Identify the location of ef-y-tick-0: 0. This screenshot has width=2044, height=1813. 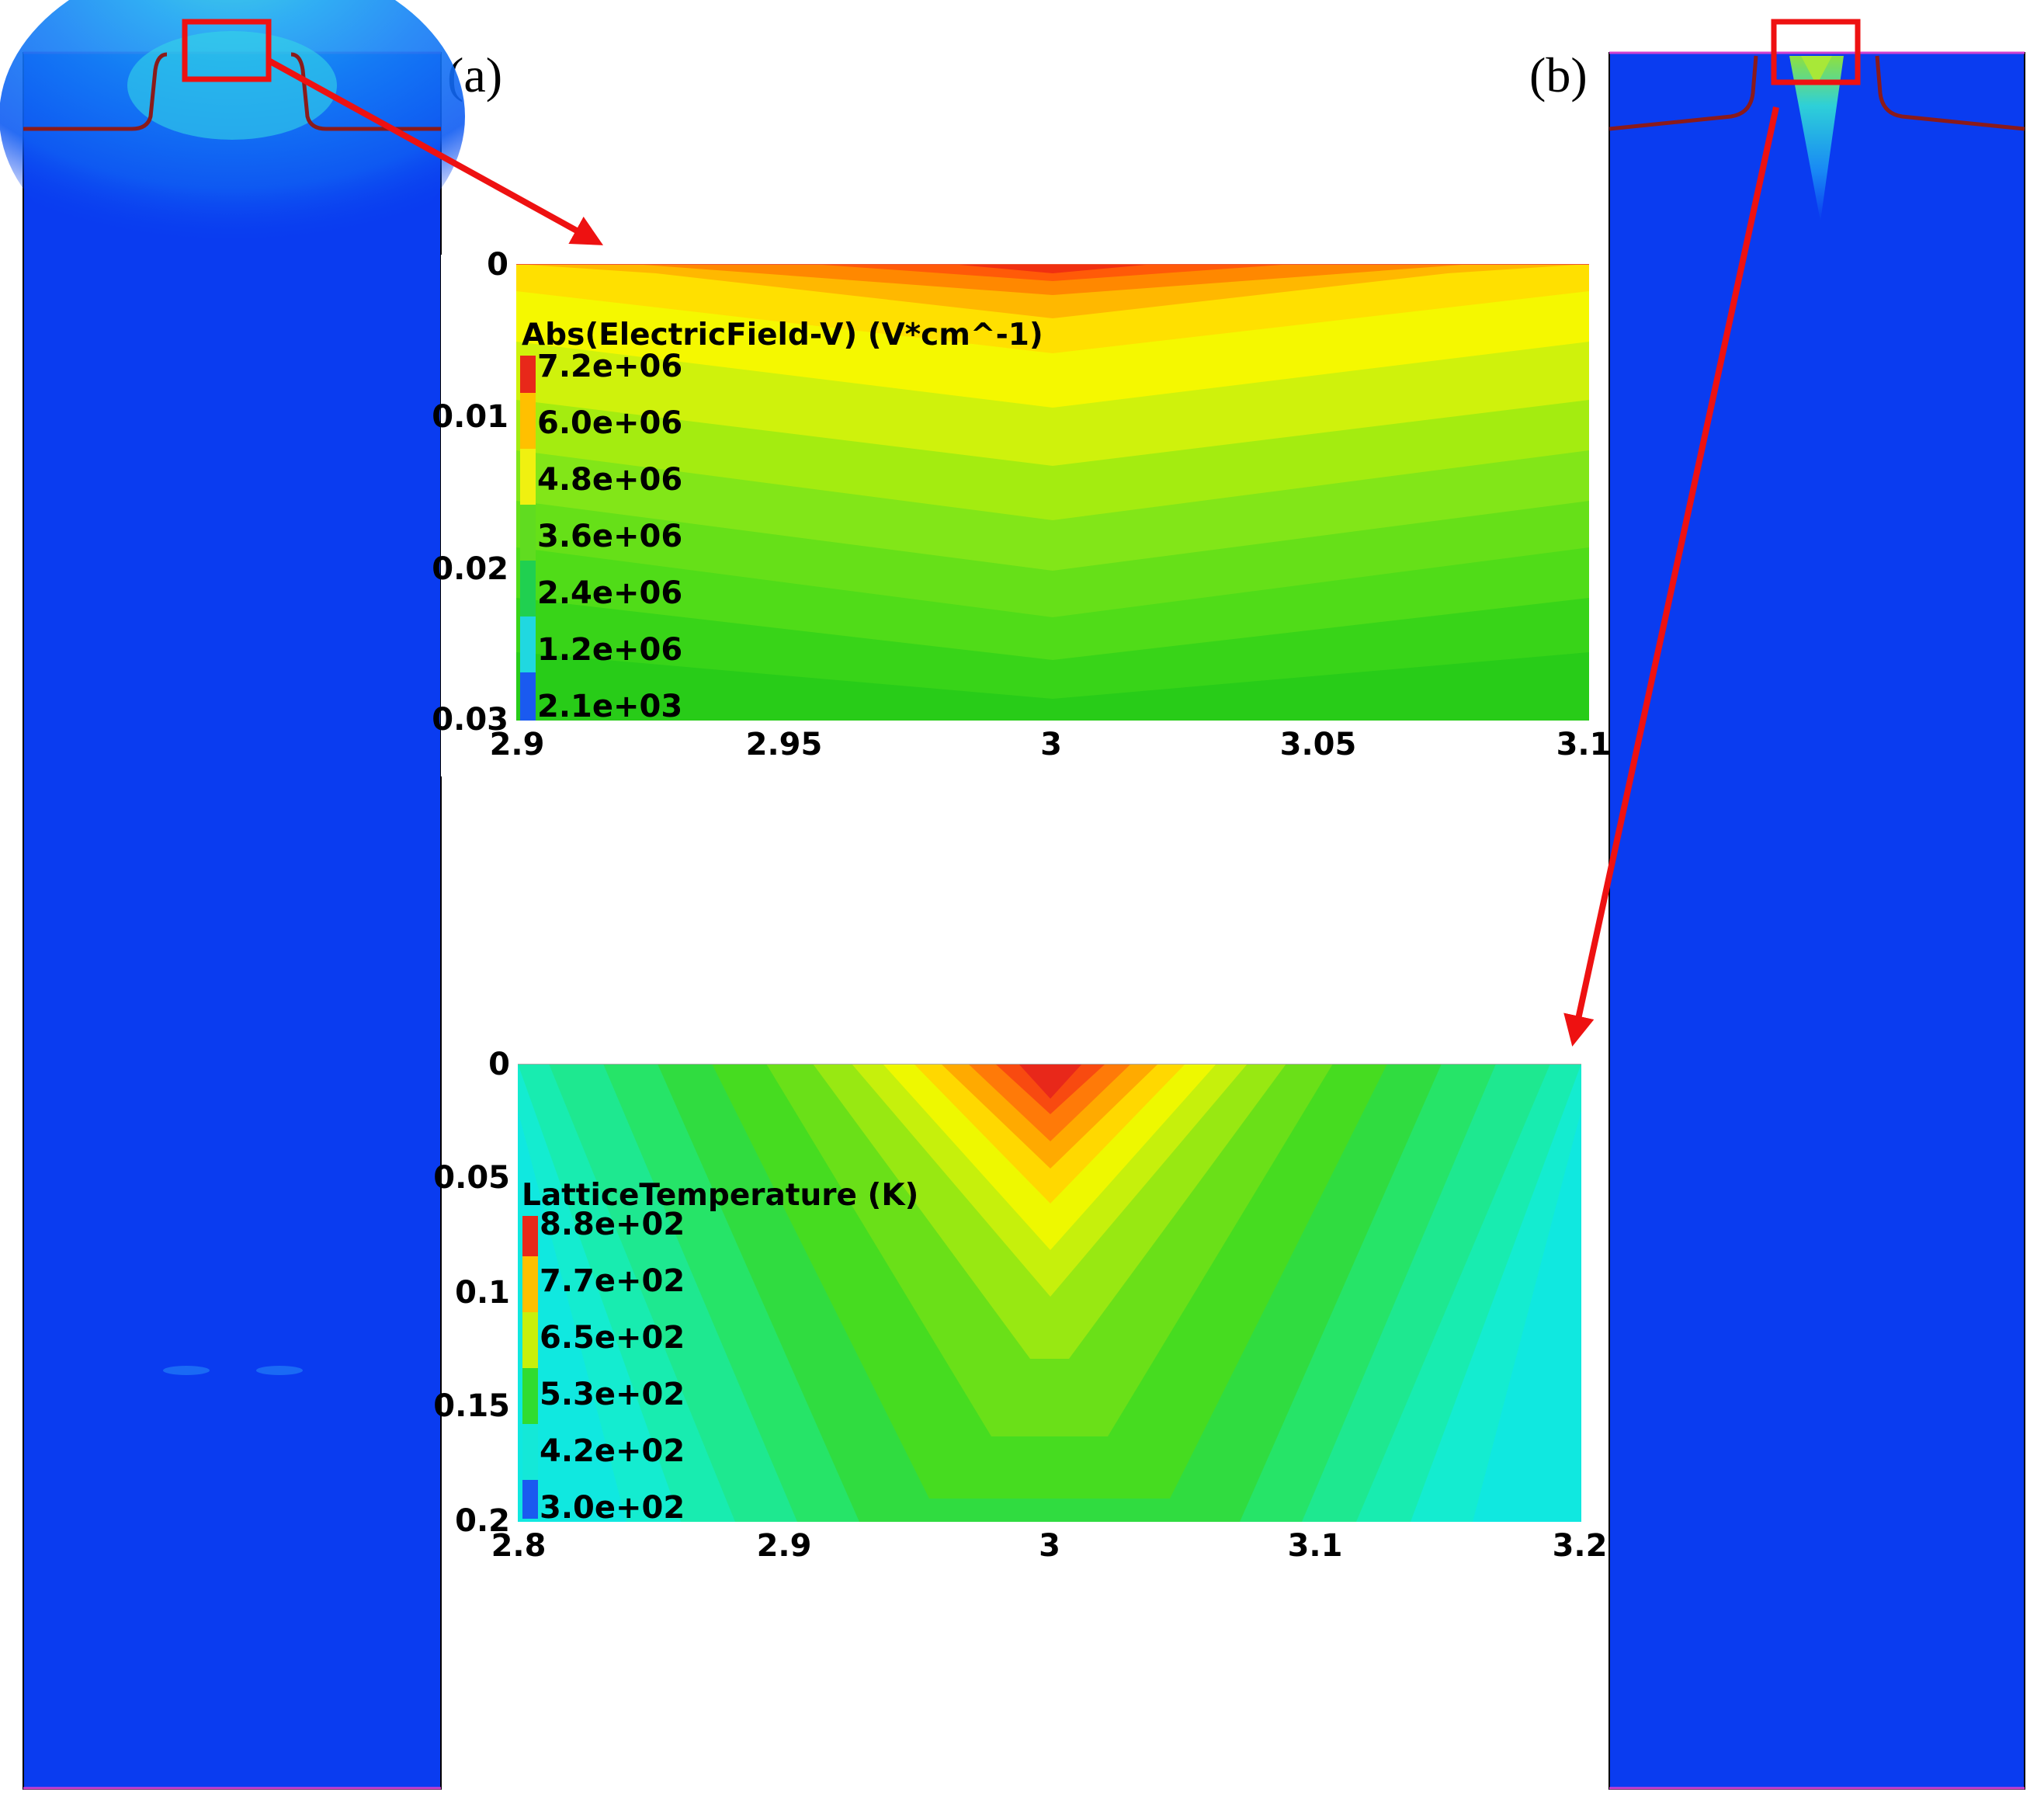
(497, 265).